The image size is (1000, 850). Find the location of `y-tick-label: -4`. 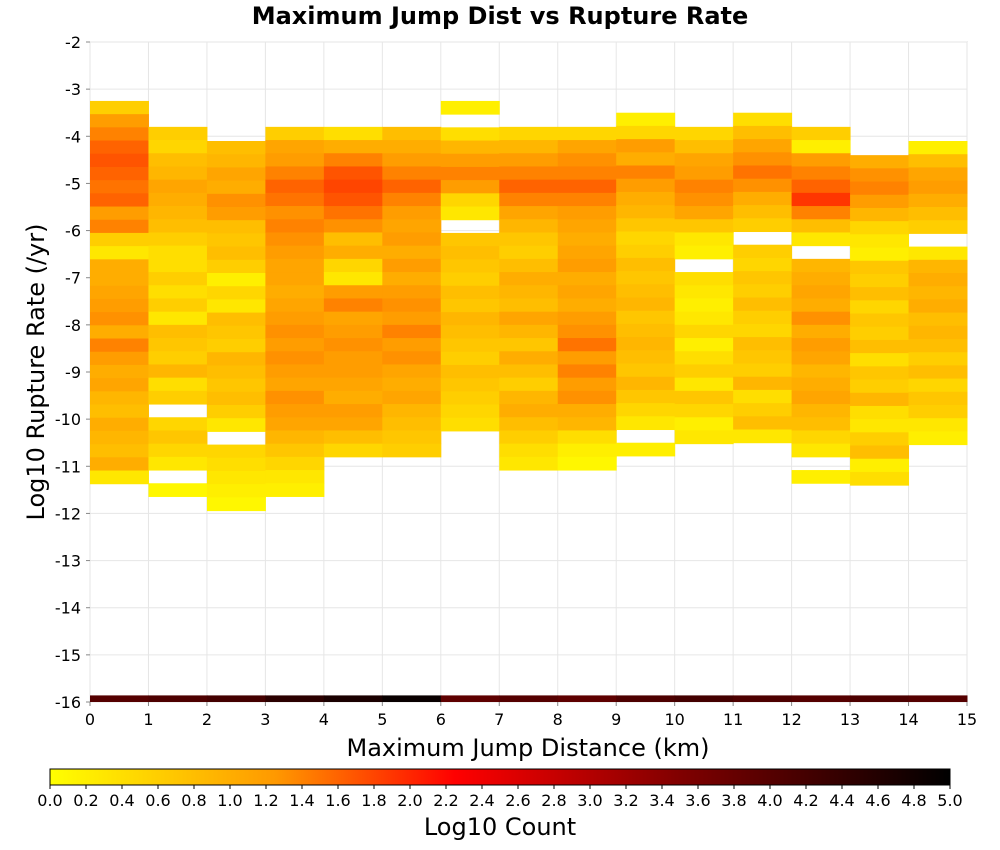

y-tick-label: -4 is located at coordinates (73, 136).